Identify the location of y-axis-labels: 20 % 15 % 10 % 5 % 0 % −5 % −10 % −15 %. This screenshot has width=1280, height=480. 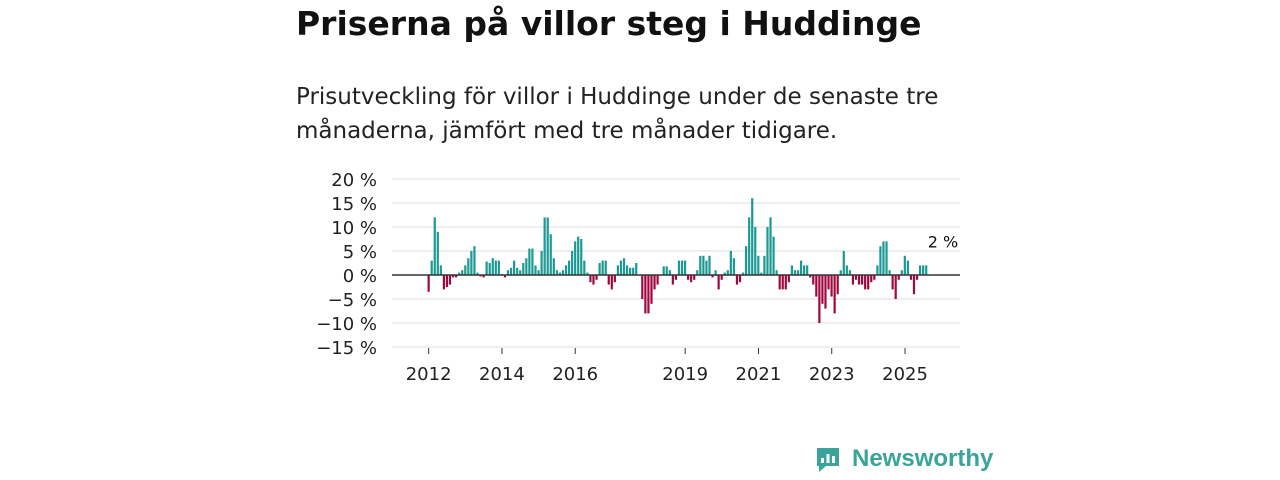
(346, 264).